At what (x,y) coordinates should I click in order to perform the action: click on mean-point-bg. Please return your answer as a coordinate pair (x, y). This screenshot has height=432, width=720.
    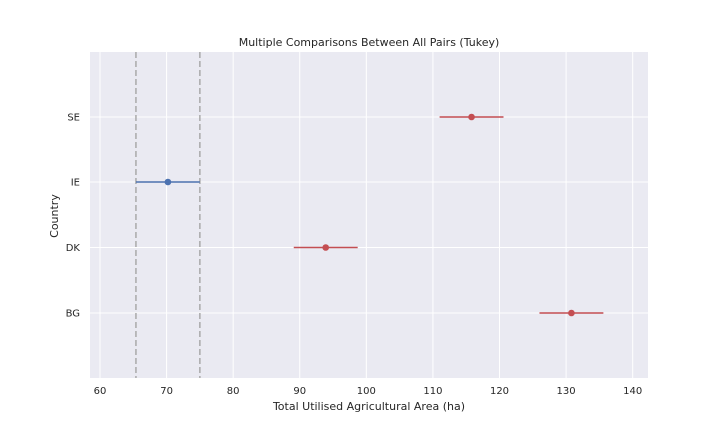
    Looking at the image, I should click on (571, 313).